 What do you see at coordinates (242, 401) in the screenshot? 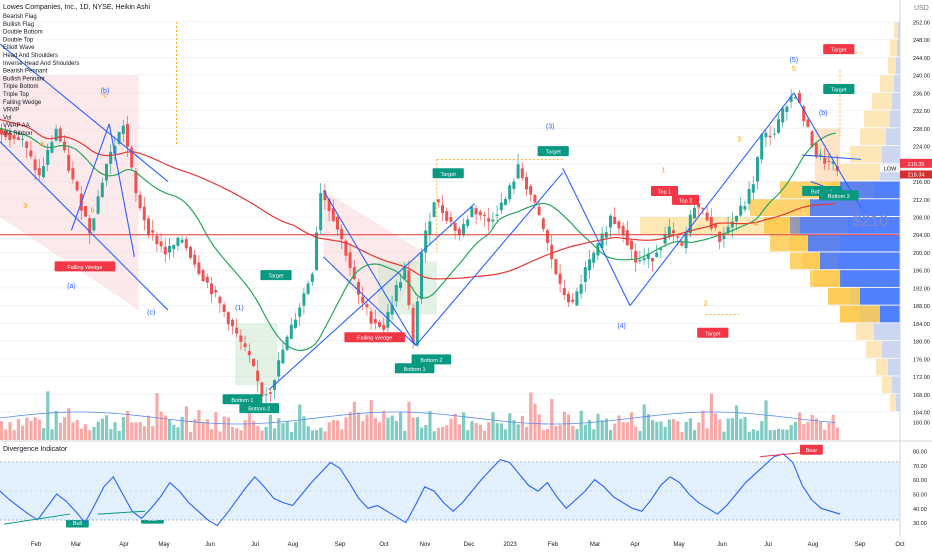
I see `bottom1-tag-1: Bottom 1` at bounding box center [242, 401].